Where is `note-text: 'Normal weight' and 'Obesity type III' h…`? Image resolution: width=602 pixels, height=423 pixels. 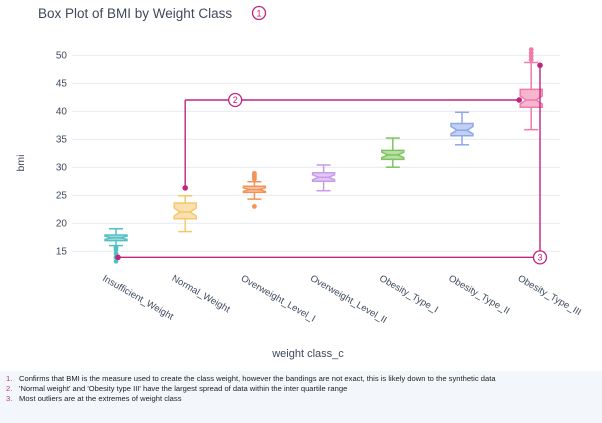
note-text: 'Normal weight' and 'Obesity type III' h… is located at coordinates (183, 388).